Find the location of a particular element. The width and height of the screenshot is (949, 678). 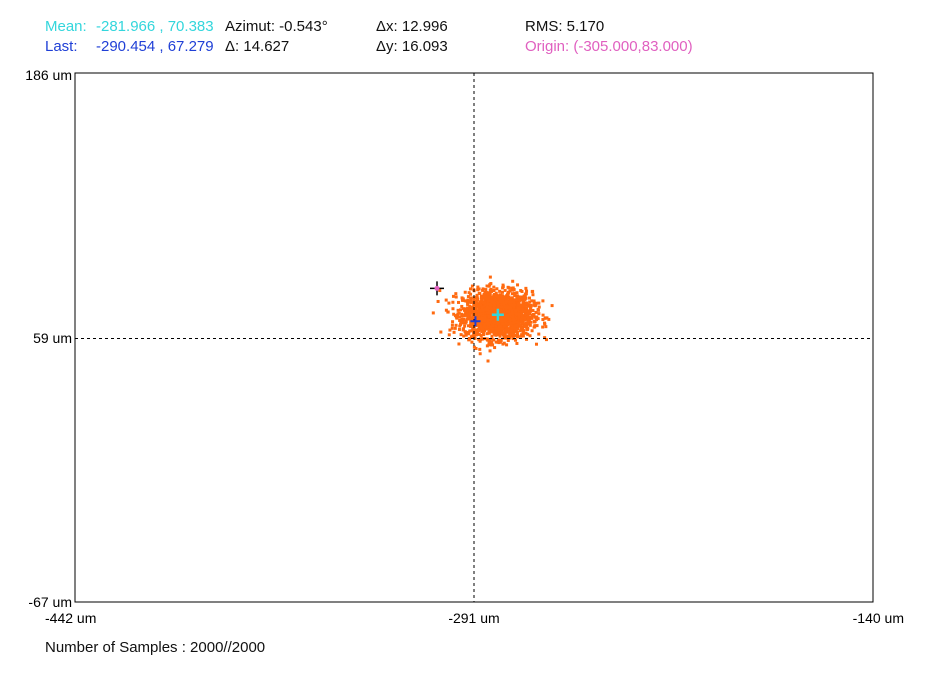

last-label: Last: is located at coordinates (61, 46).